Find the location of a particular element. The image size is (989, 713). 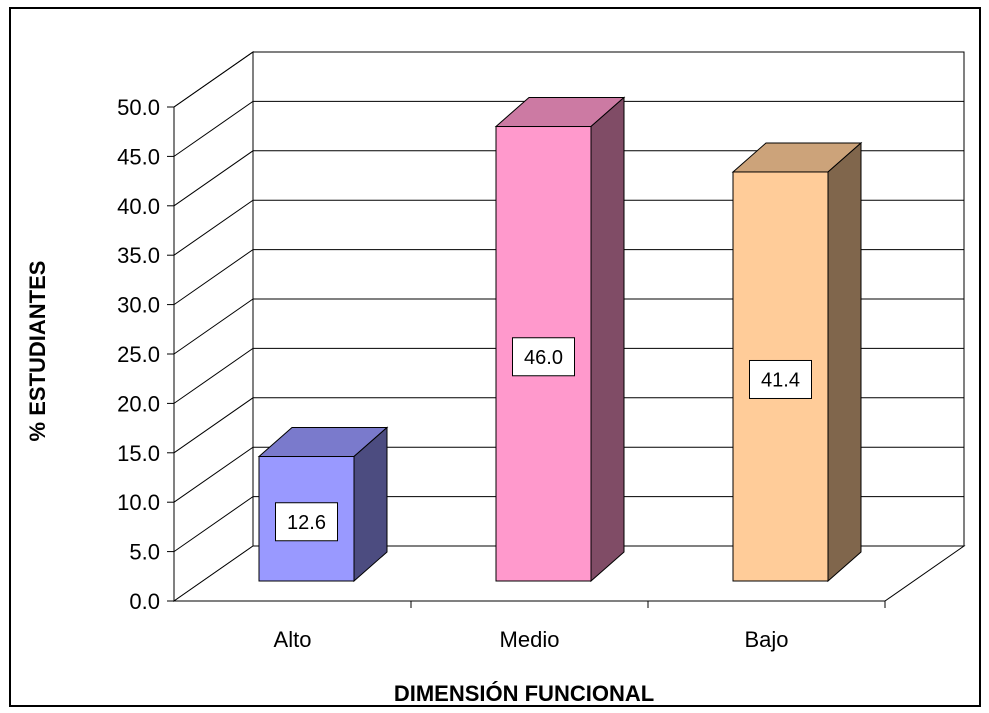

y-tick-label: 20.0 is located at coordinates (138, 403).